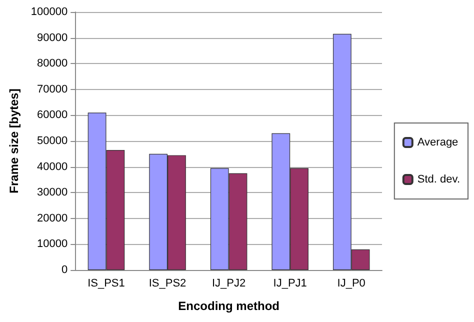 The height and width of the screenshot is (322, 474). What do you see at coordinates (52, 192) in the screenshot?
I see `y-tick-label: 30000` at bounding box center [52, 192].